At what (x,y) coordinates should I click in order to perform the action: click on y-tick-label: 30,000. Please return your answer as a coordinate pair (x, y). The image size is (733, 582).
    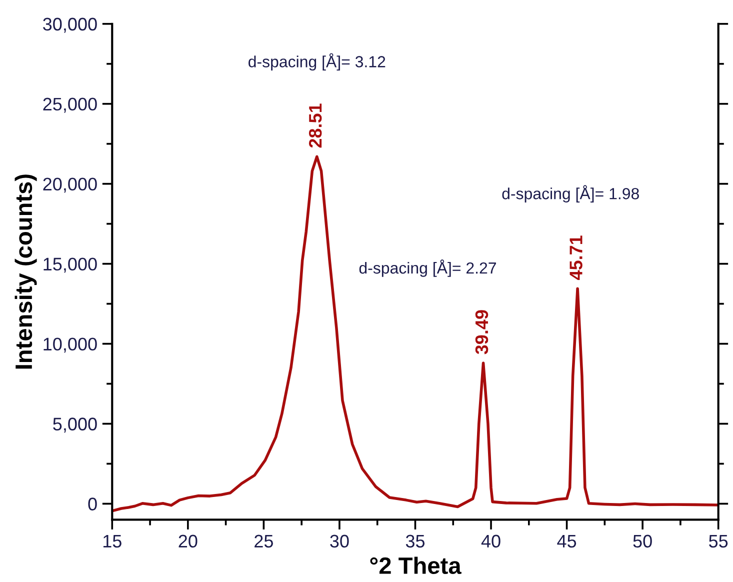
    Looking at the image, I should click on (70, 25).